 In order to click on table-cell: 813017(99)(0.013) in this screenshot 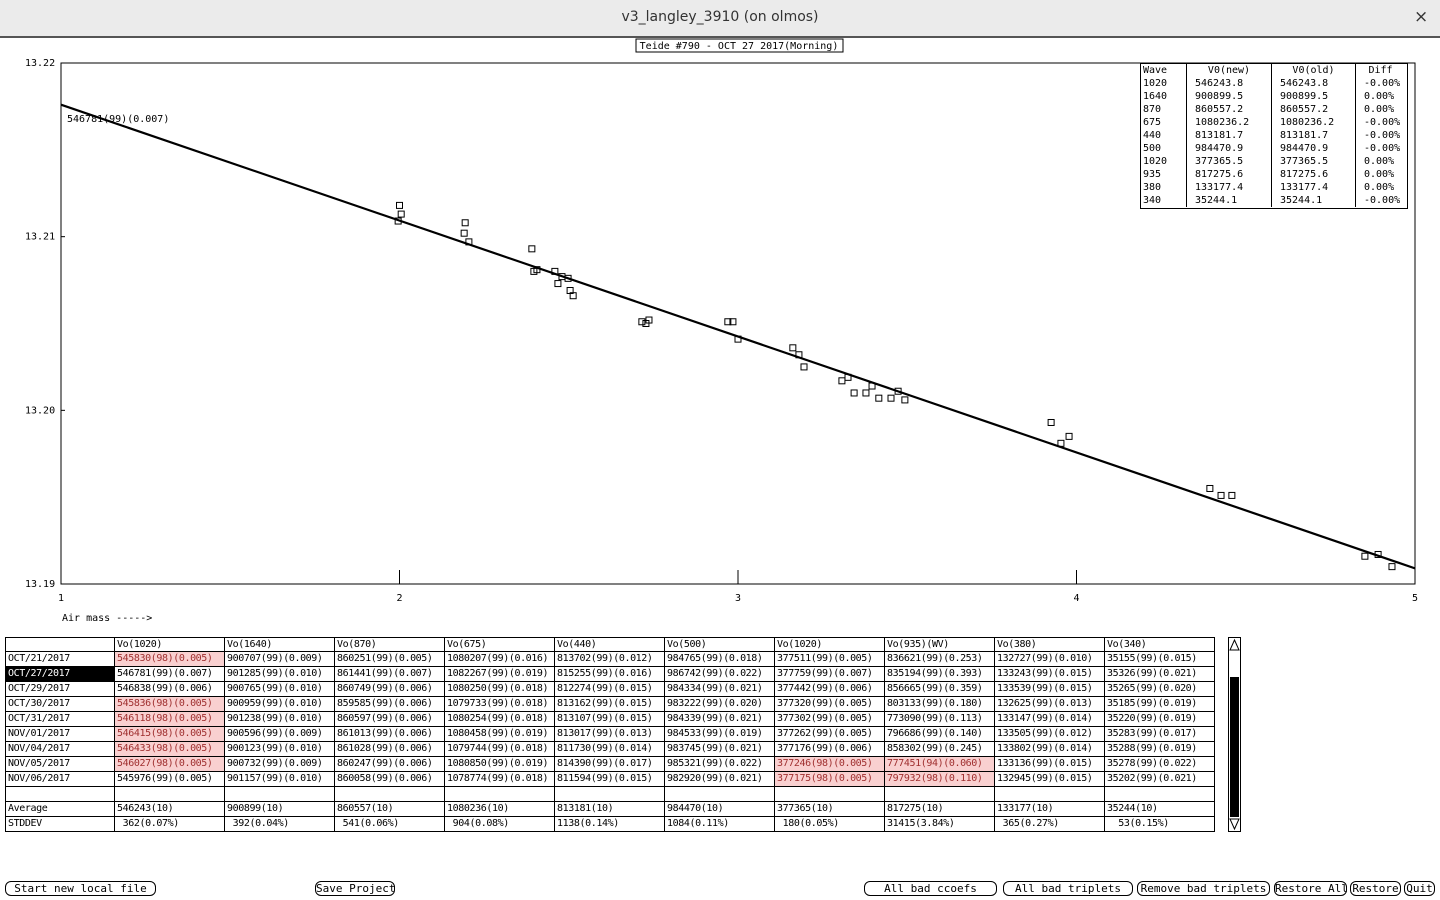, I will do `click(610, 734)`.